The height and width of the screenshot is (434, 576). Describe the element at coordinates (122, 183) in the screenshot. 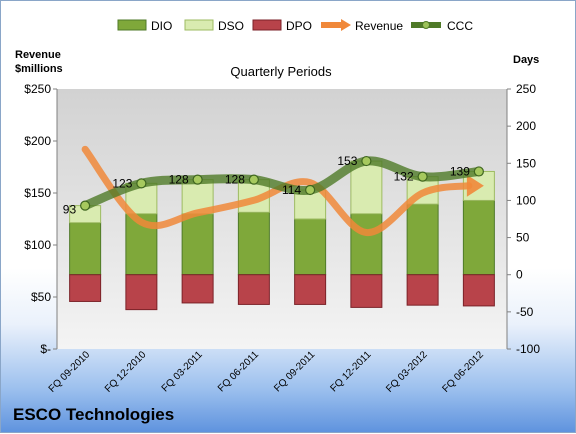

I see `ccc-data-label: 123` at that location.